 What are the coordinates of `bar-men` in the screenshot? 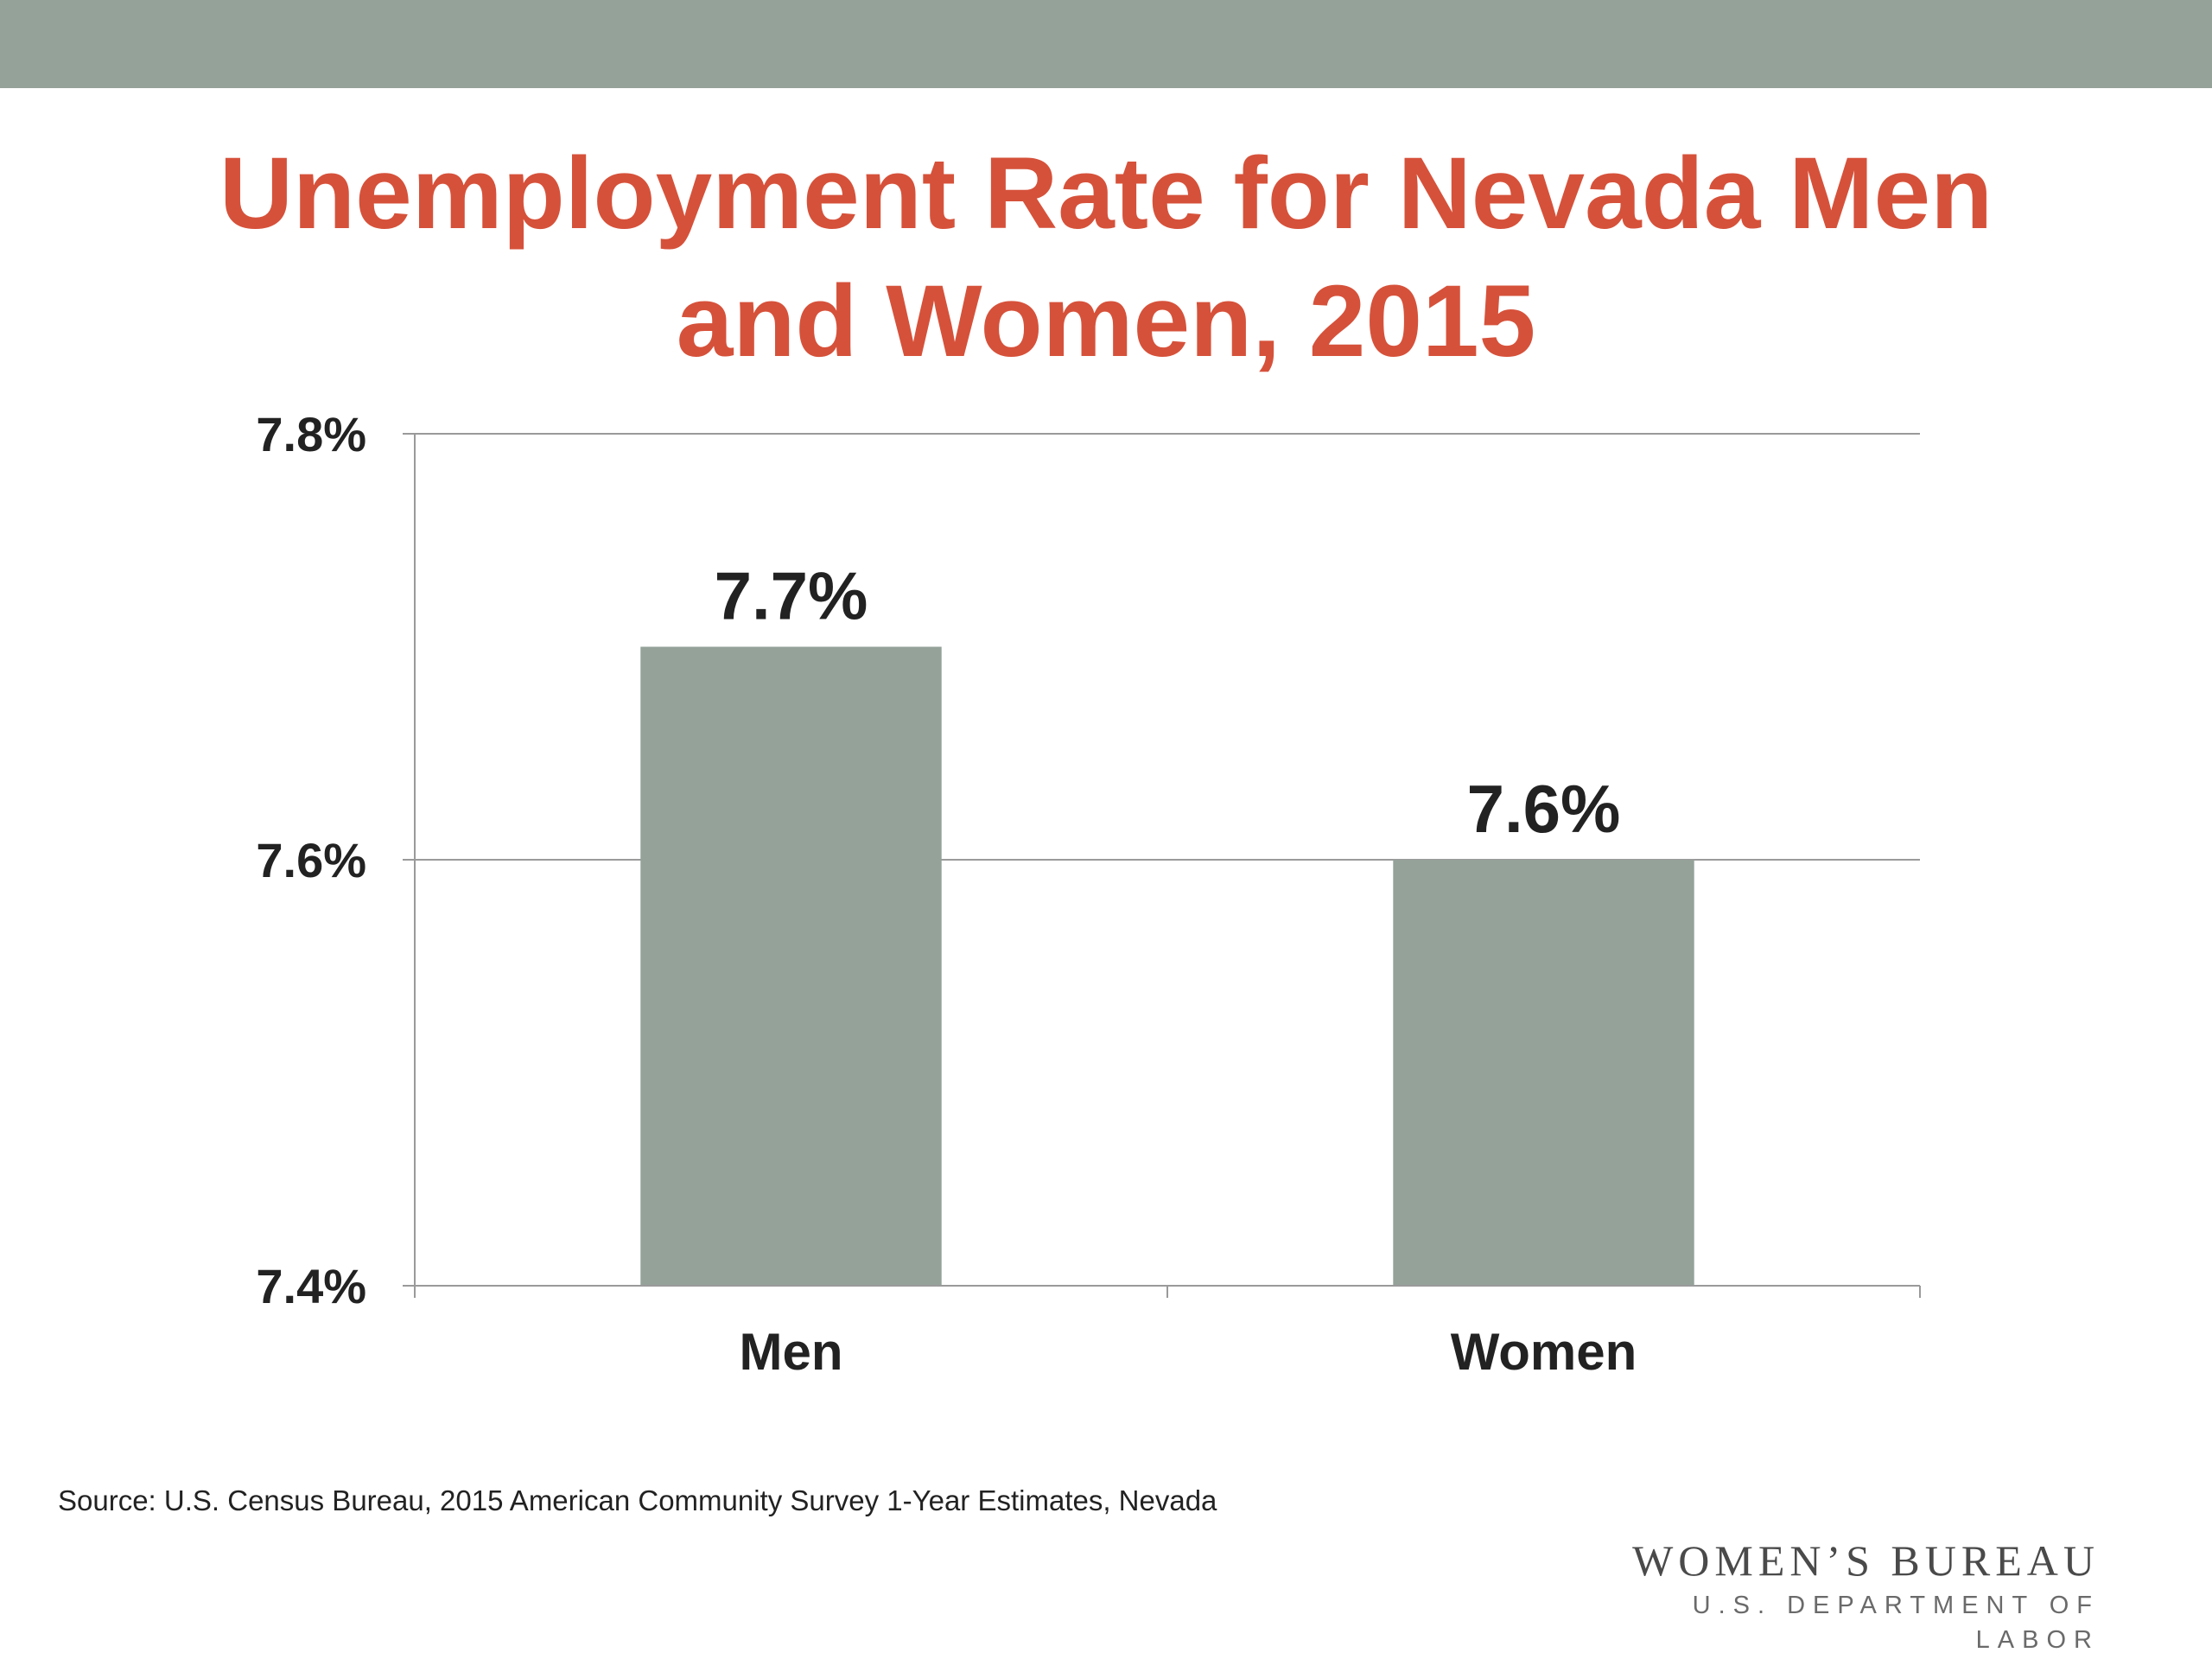 It's located at (791, 966).